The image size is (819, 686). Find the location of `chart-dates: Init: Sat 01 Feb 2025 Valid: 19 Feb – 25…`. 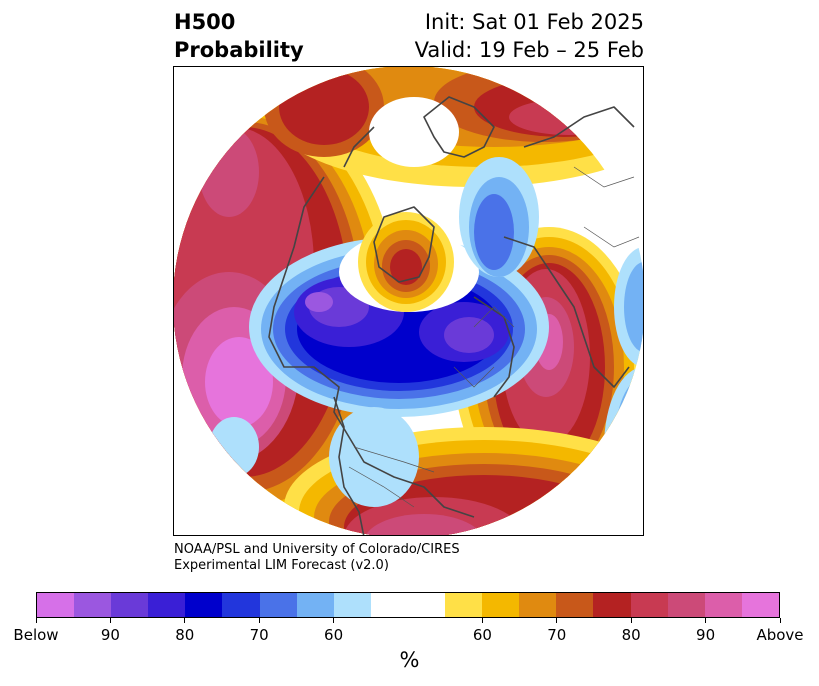

chart-dates: Init: Sat 01 Feb 2025 Valid: 19 Feb – 25… is located at coordinates (529, 36).